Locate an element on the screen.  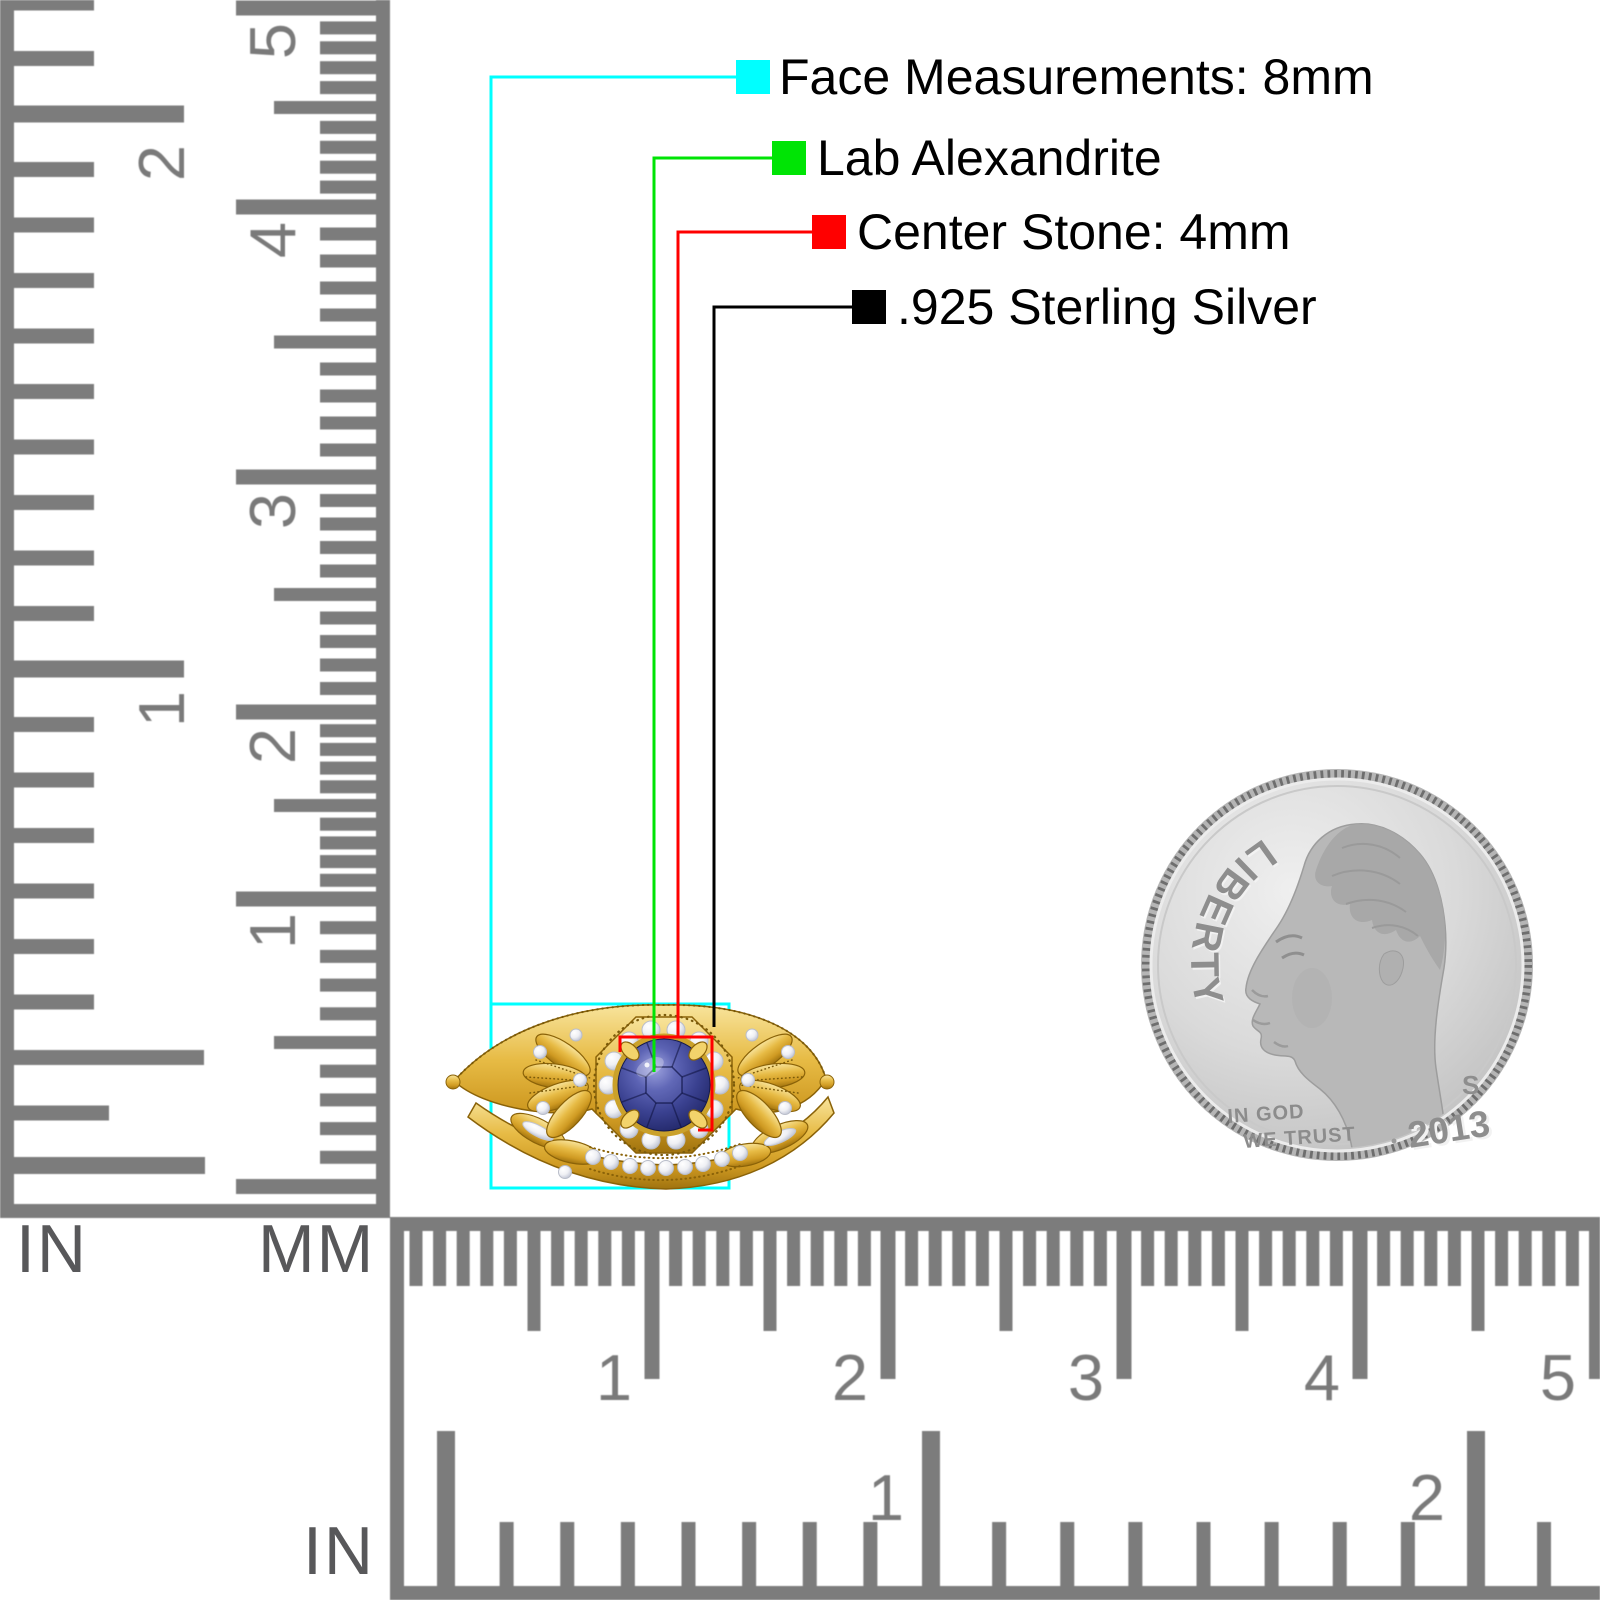
stone is located at coordinates (664, 1085).